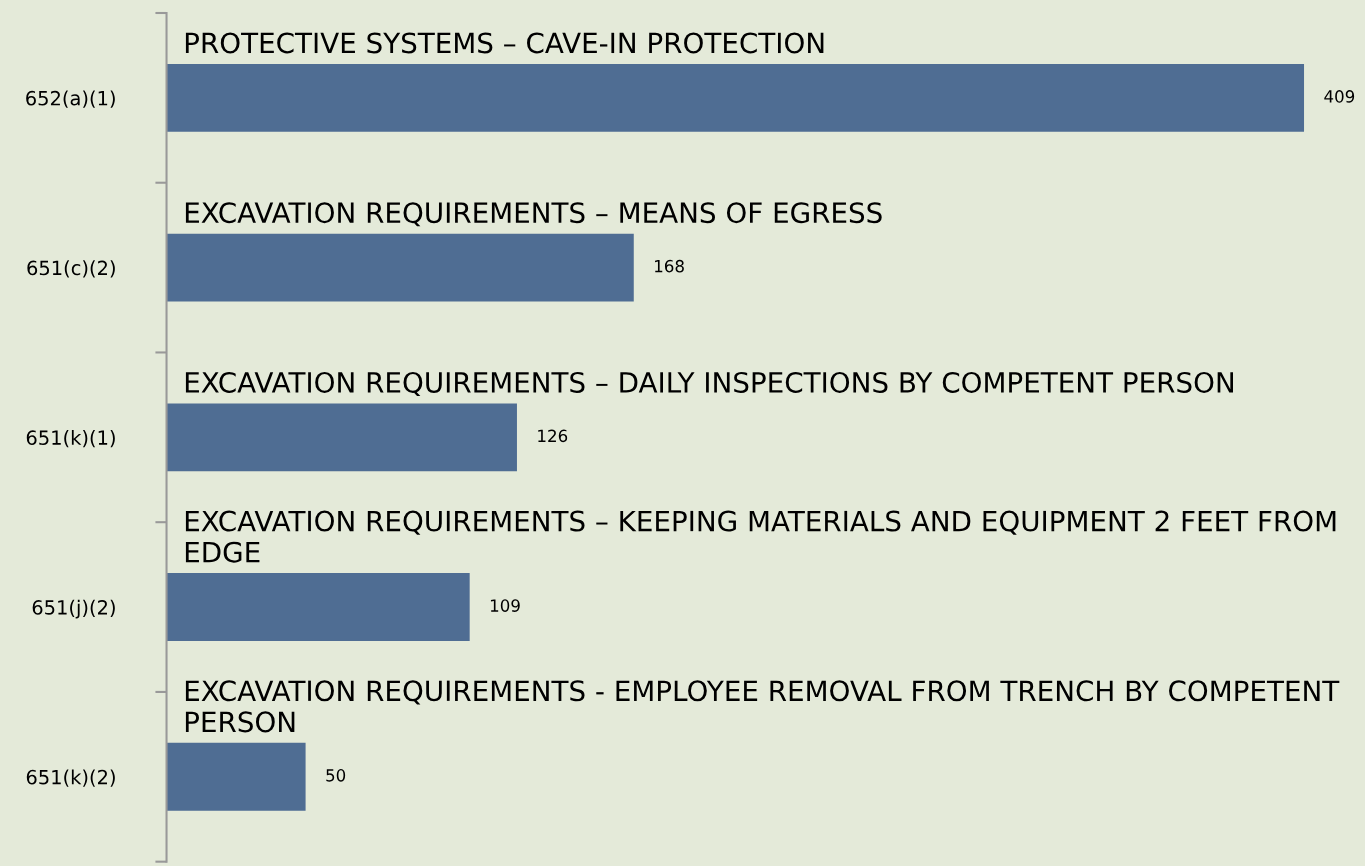 This screenshot has height=866, width=1365. Describe the element at coordinates (70, 99) in the screenshot. I see `y-tick-label: 652(a)(1)` at that location.